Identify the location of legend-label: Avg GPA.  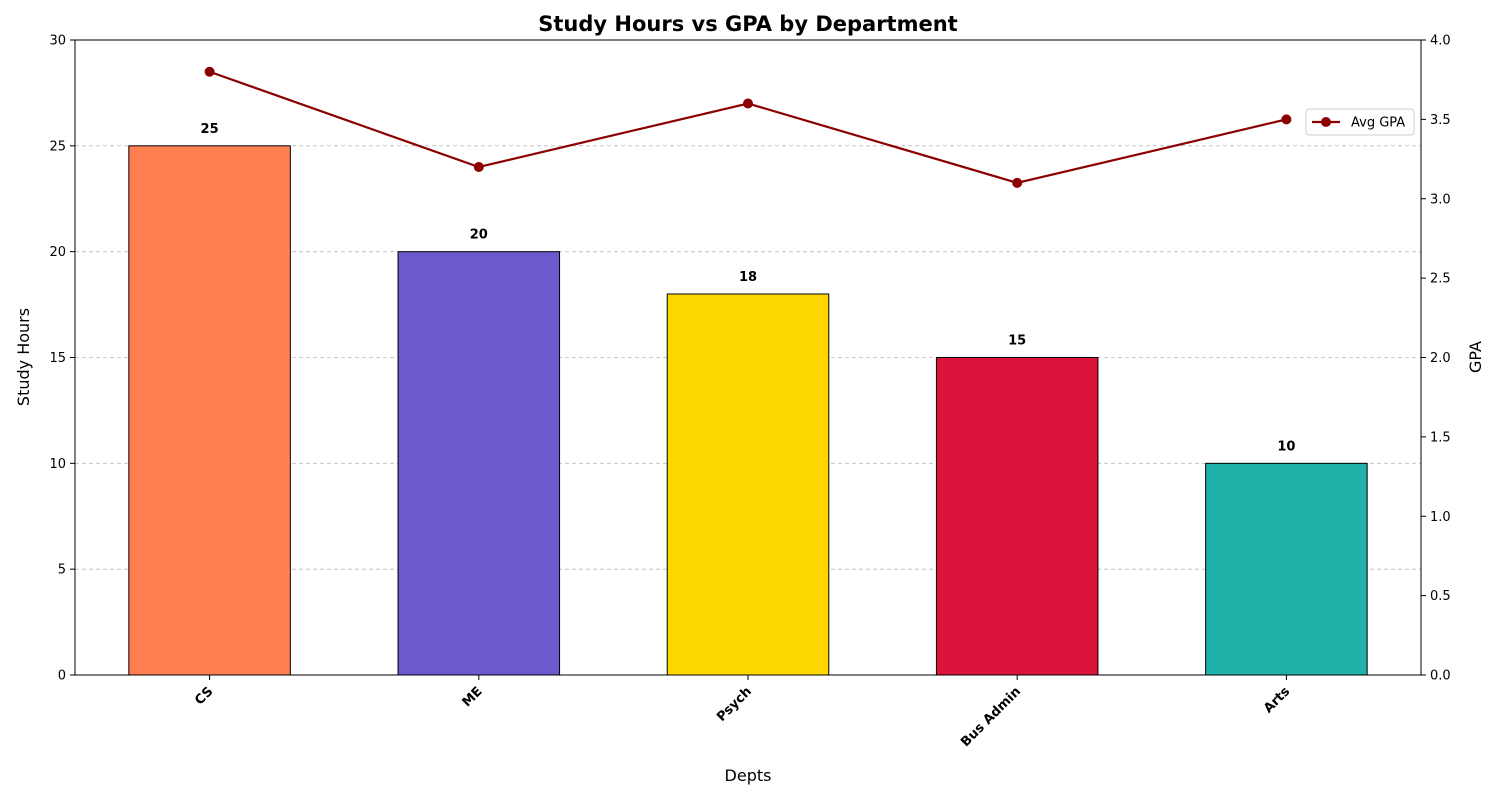
(1378, 123).